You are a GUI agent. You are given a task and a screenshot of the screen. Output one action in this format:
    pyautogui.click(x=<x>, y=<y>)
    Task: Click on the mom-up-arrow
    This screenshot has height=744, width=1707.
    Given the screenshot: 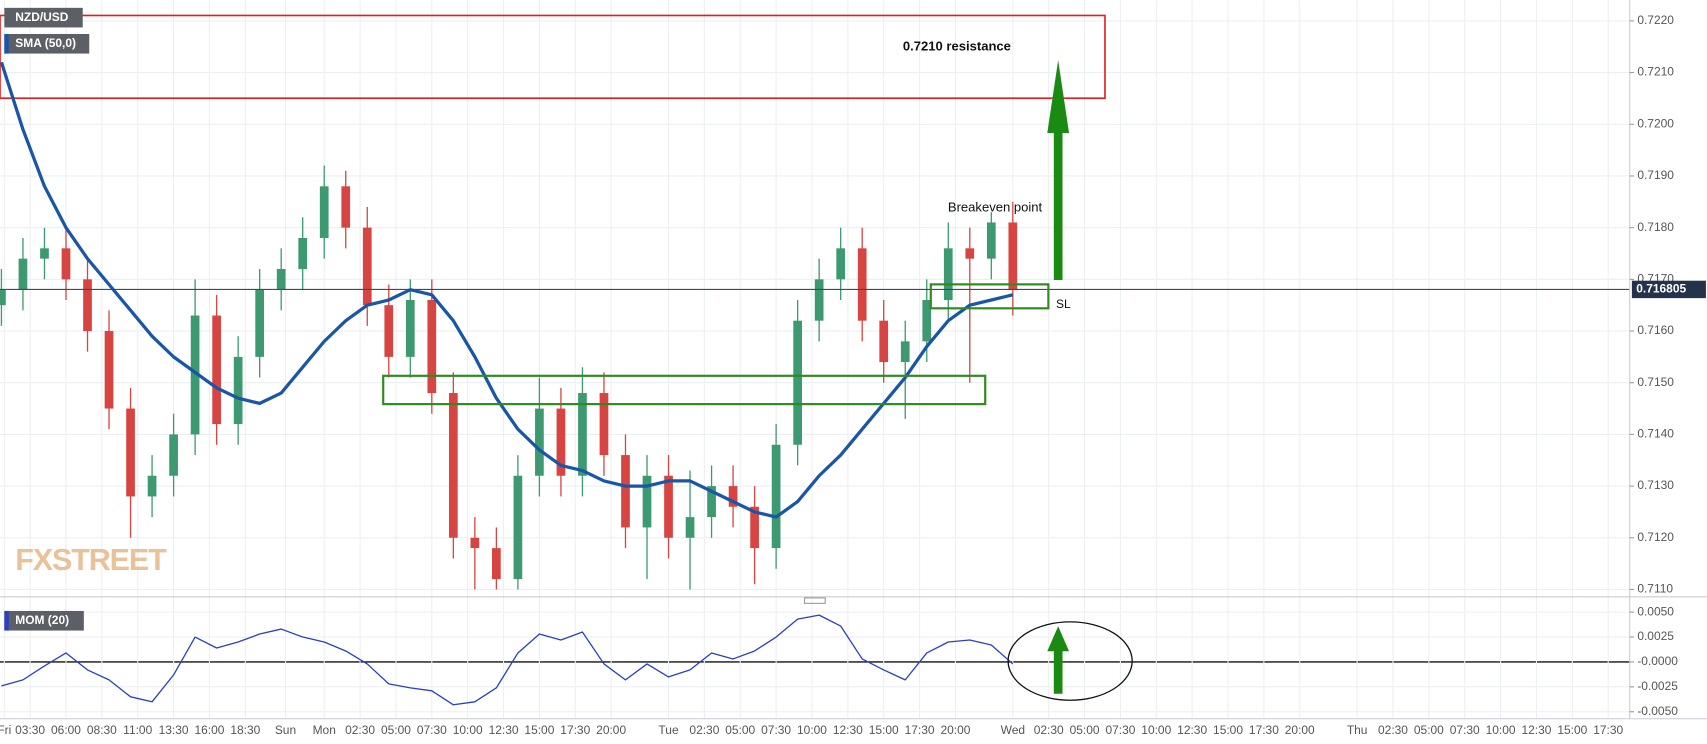 What is the action you would take?
    pyautogui.click(x=1058, y=660)
    